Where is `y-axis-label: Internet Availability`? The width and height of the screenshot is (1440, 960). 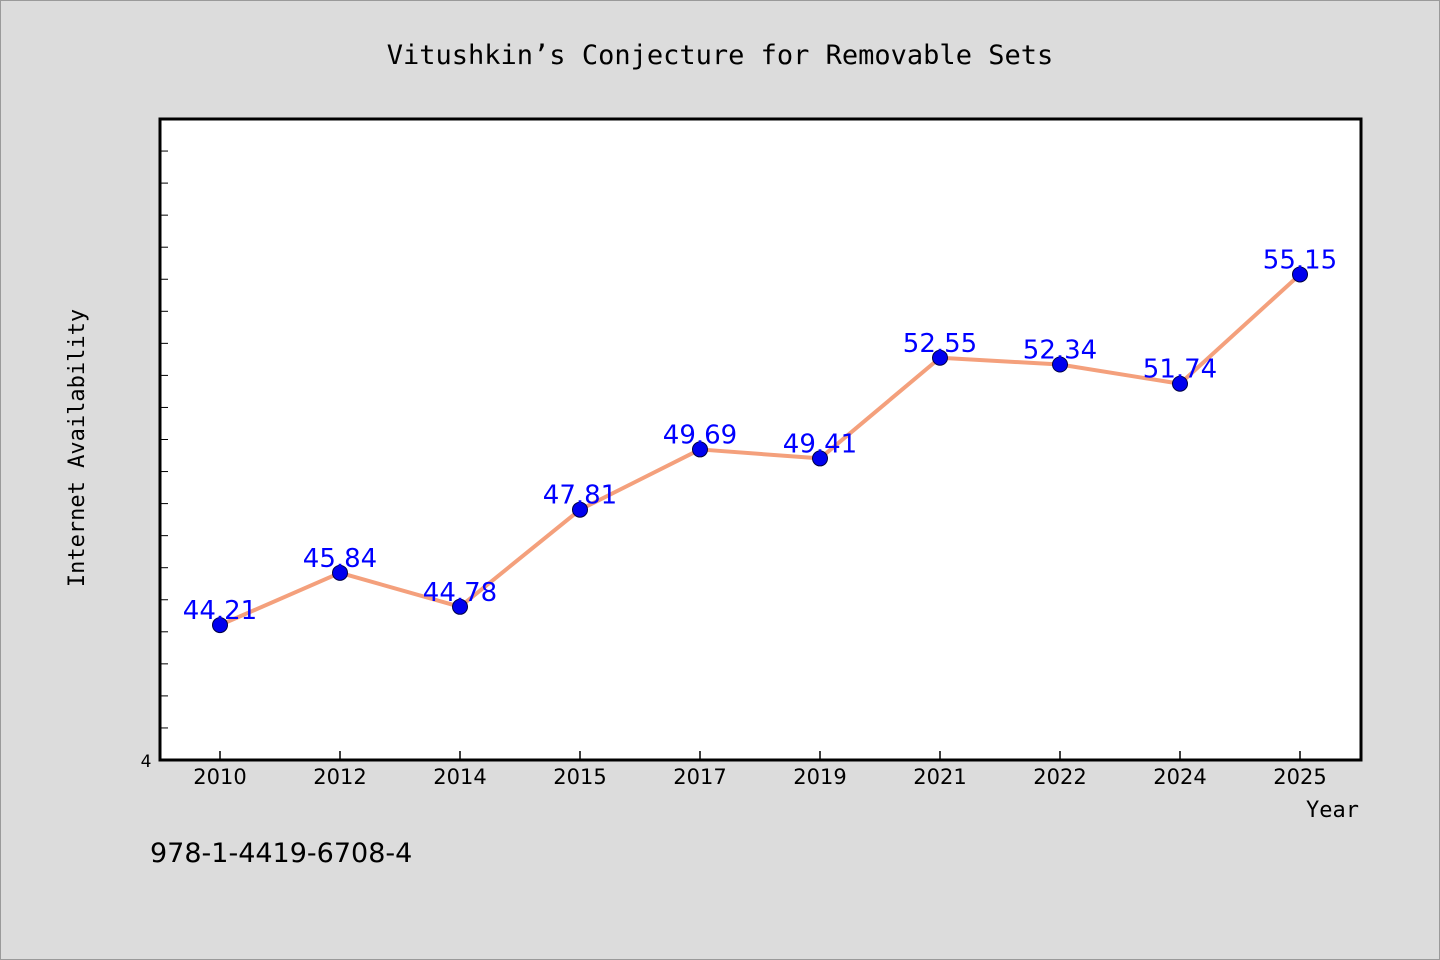 y-axis-label: Internet Availability is located at coordinates (77, 448).